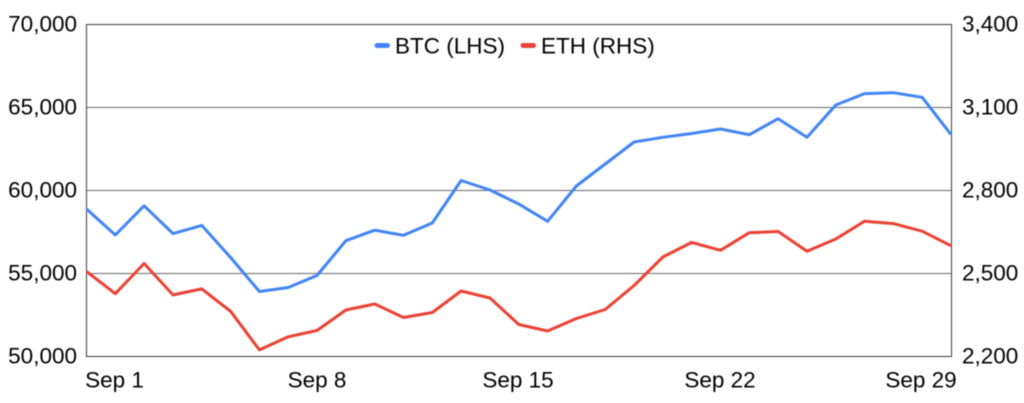 Image resolution: width=1024 pixels, height=403 pixels. What do you see at coordinates (990, 23) in the screenshot?
I see `svg-text: 3,400` at bounding box center [990, 23].